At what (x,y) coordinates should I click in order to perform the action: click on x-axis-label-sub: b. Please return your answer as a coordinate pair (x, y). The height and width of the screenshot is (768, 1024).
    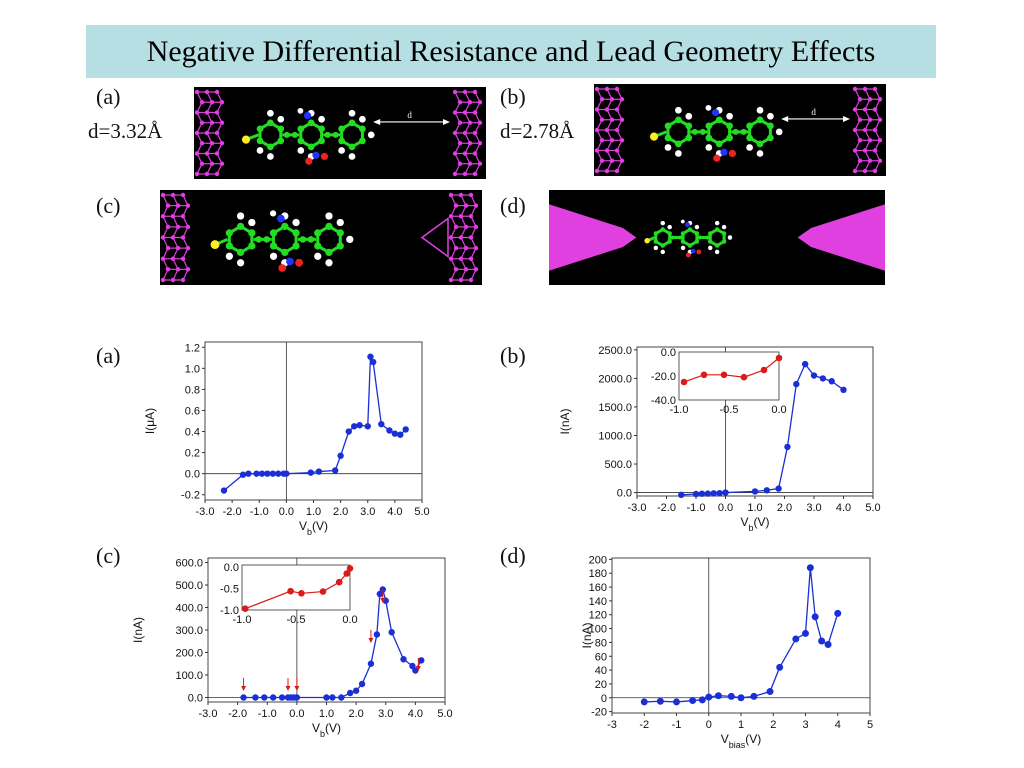
    Looking at the image, I should click on (322, 734).